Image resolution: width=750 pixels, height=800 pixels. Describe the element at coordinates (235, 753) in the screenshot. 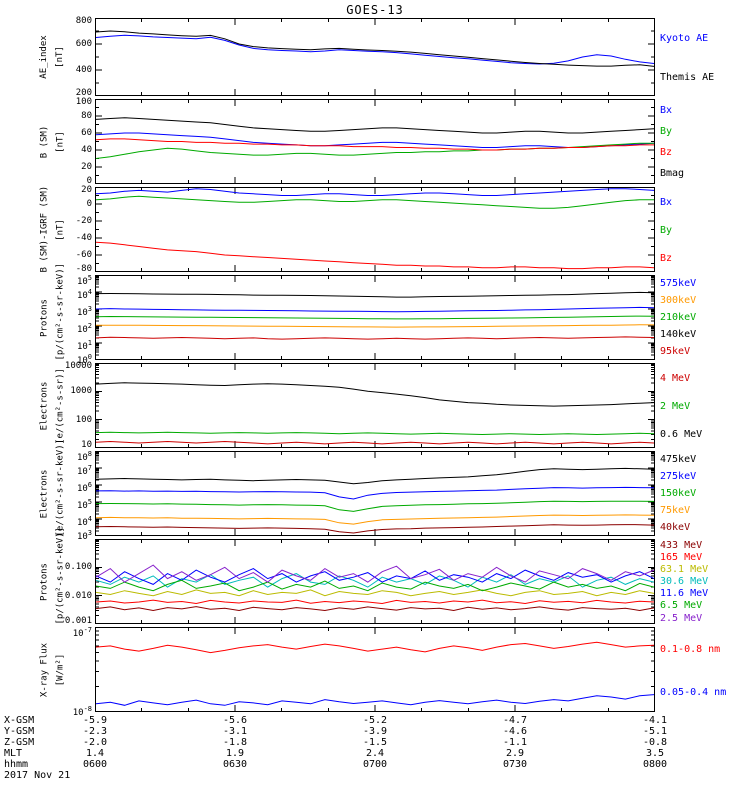

I see `ephemeris-value-mlt-1: 1.9` at that location.